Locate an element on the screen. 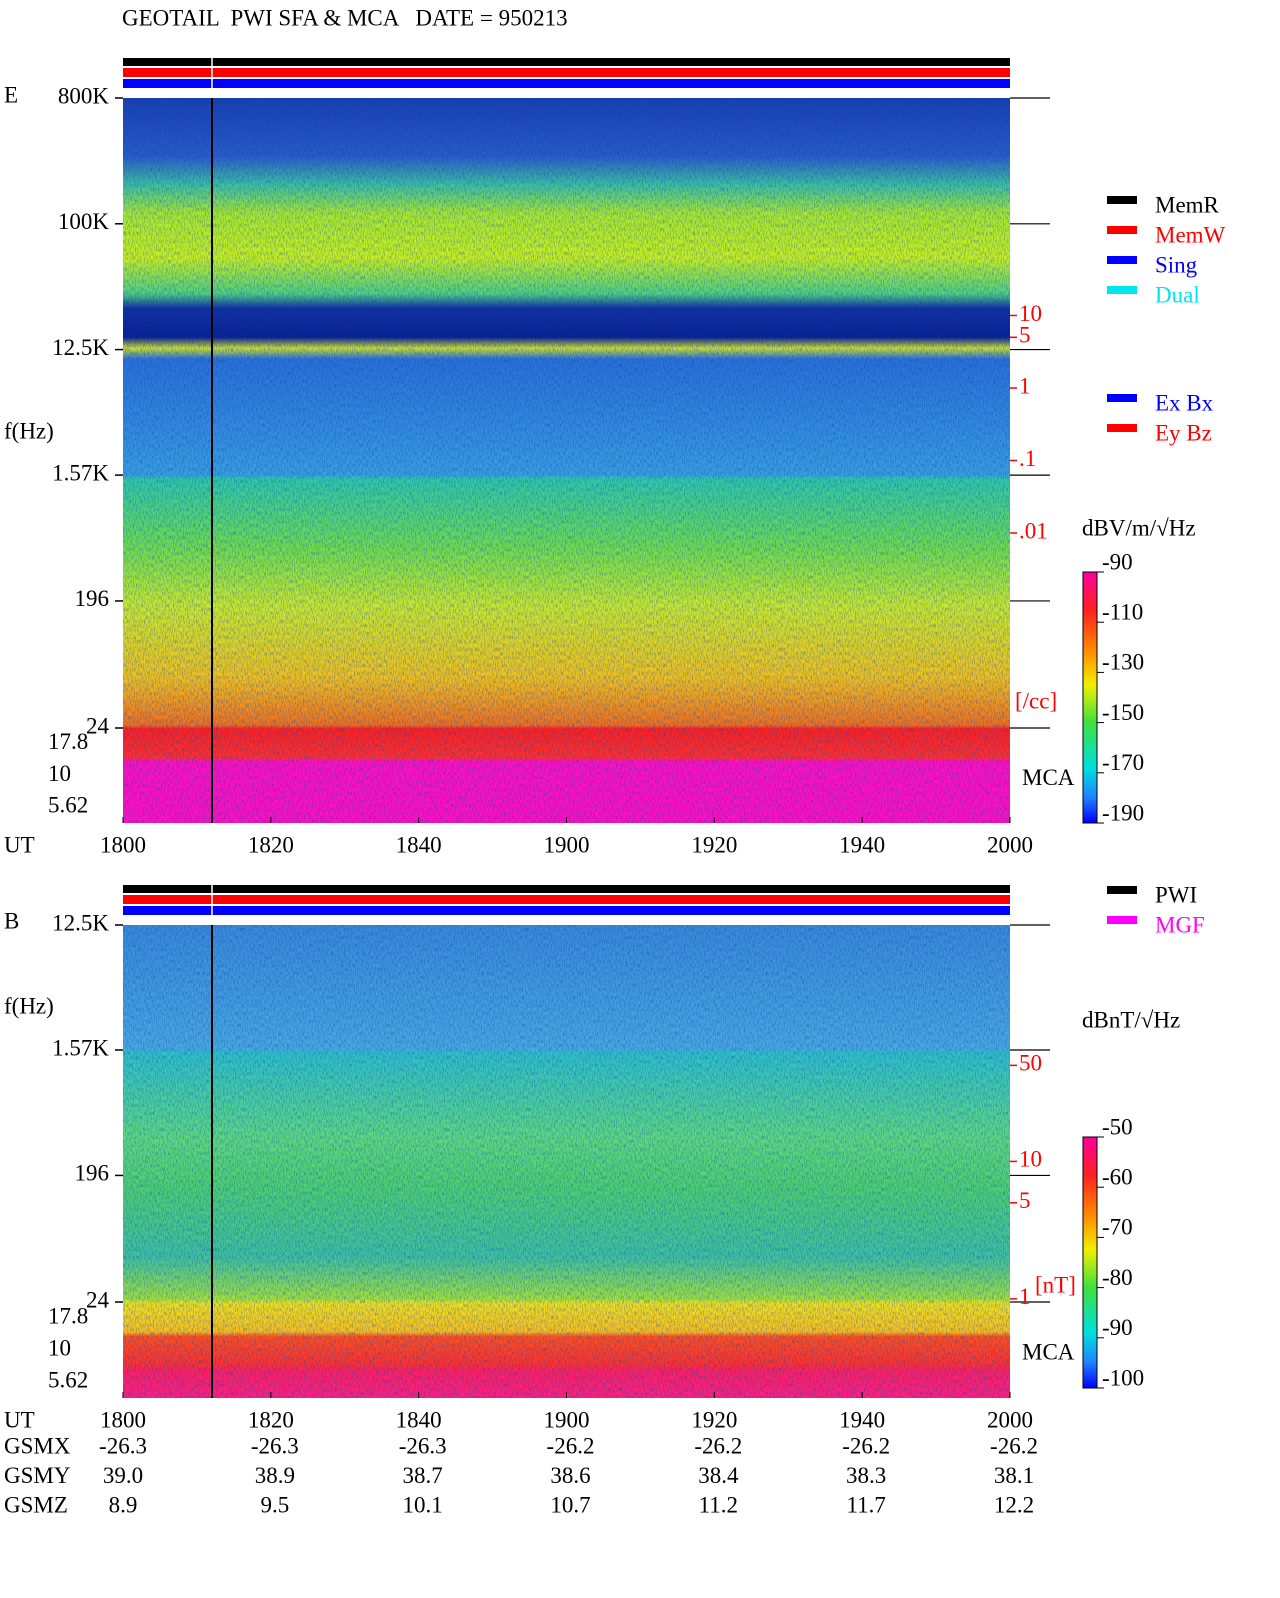  colorbar-tick-label: -60 is located at coordinates (1117, 1176).